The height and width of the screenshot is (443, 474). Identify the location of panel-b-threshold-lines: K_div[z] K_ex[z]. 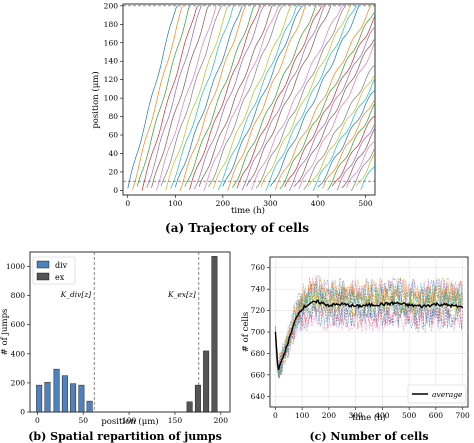
(130, 332).